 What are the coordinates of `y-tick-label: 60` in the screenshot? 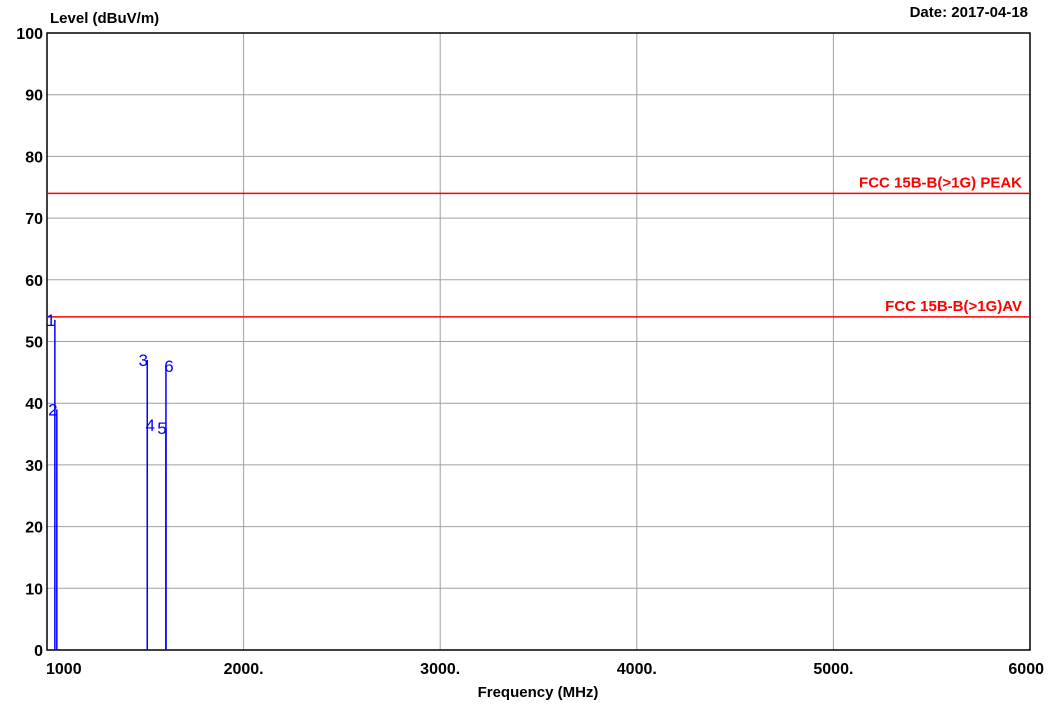 It's located at (34, 281).